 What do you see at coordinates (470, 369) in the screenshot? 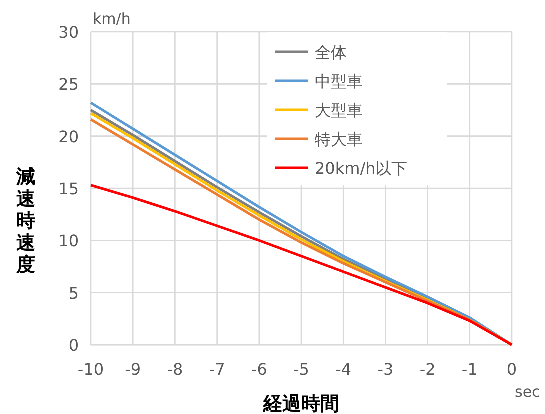
I see `x-tick-label: -1` at bounding box center [470, 369].